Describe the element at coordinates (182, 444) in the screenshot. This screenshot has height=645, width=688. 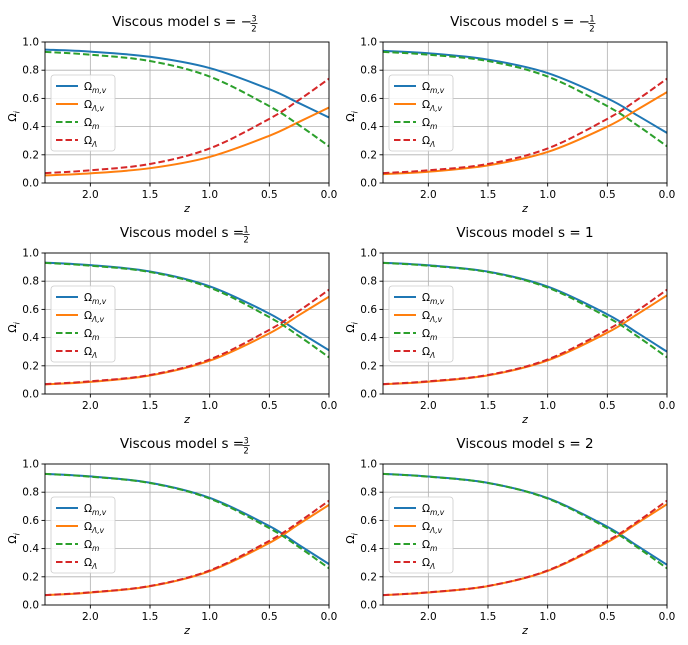
I see `subplot-title: Viscous model s =` at that location.